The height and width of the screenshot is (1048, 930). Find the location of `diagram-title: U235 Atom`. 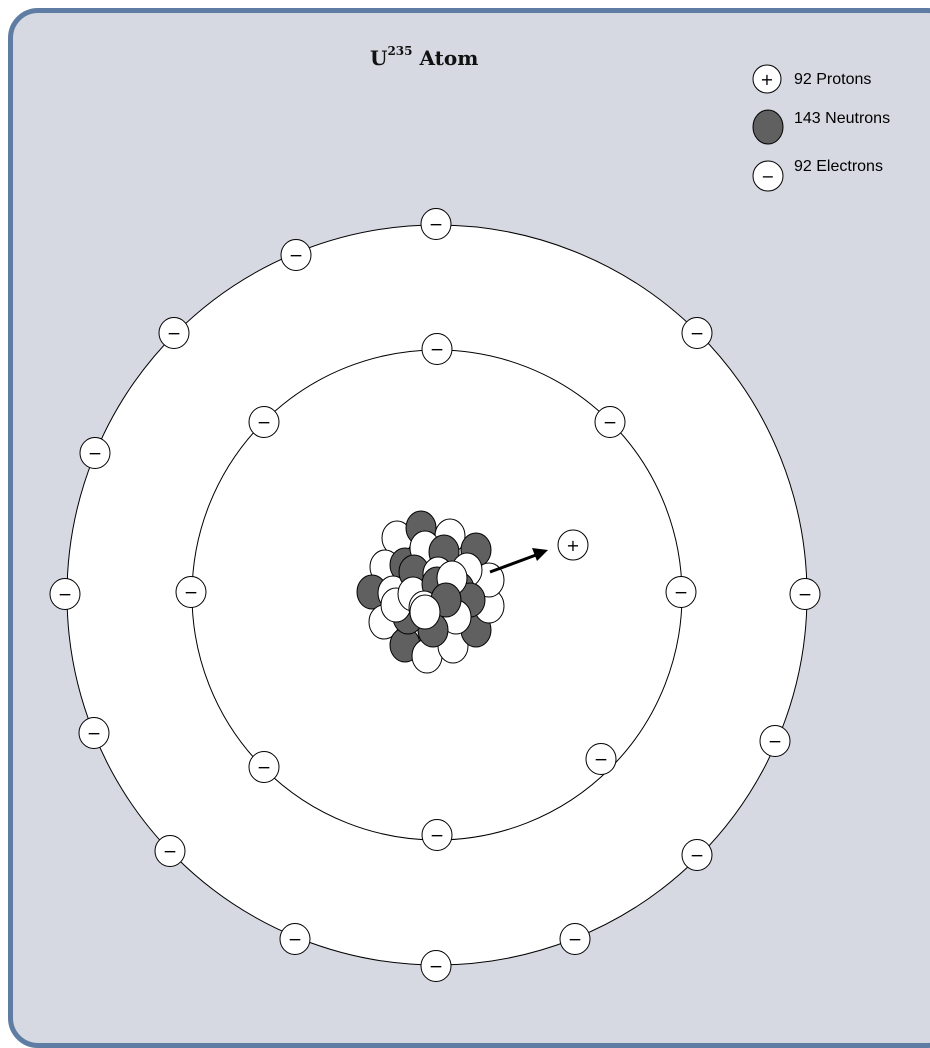

diagram-title: U235 Atom is located at coordinates (424, 57).